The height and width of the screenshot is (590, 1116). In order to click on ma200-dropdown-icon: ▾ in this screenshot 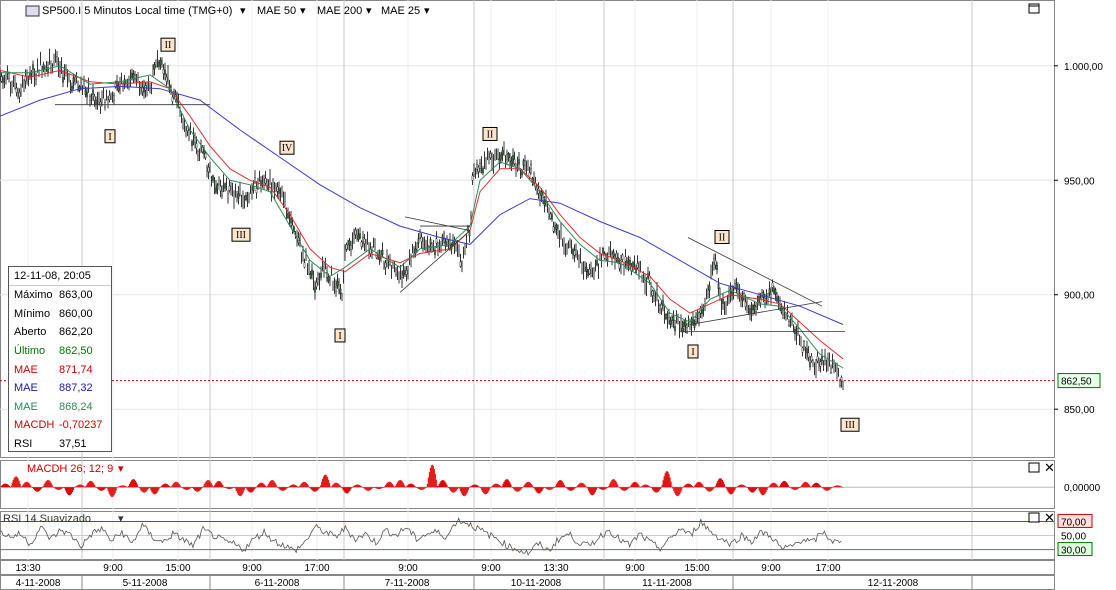, I will do `click(369, 11)`.